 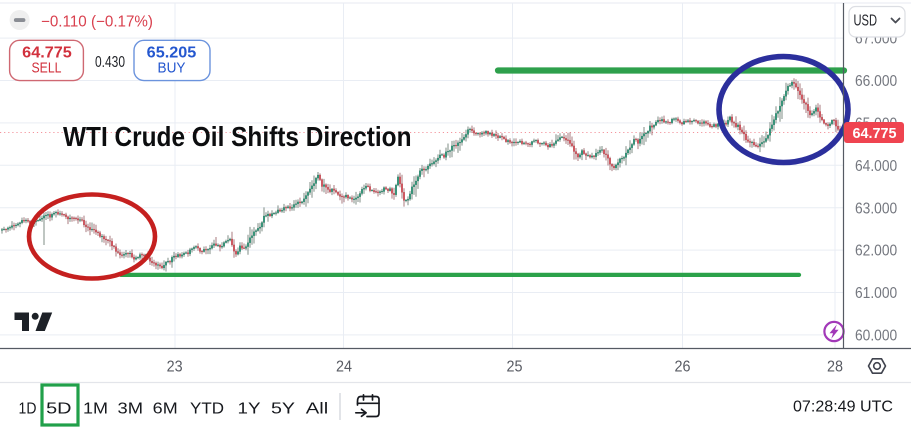 What do you see at coordinates (866, 20) in the screenshot?
I see `svg-text: USD` at bounding box center [866, 20].